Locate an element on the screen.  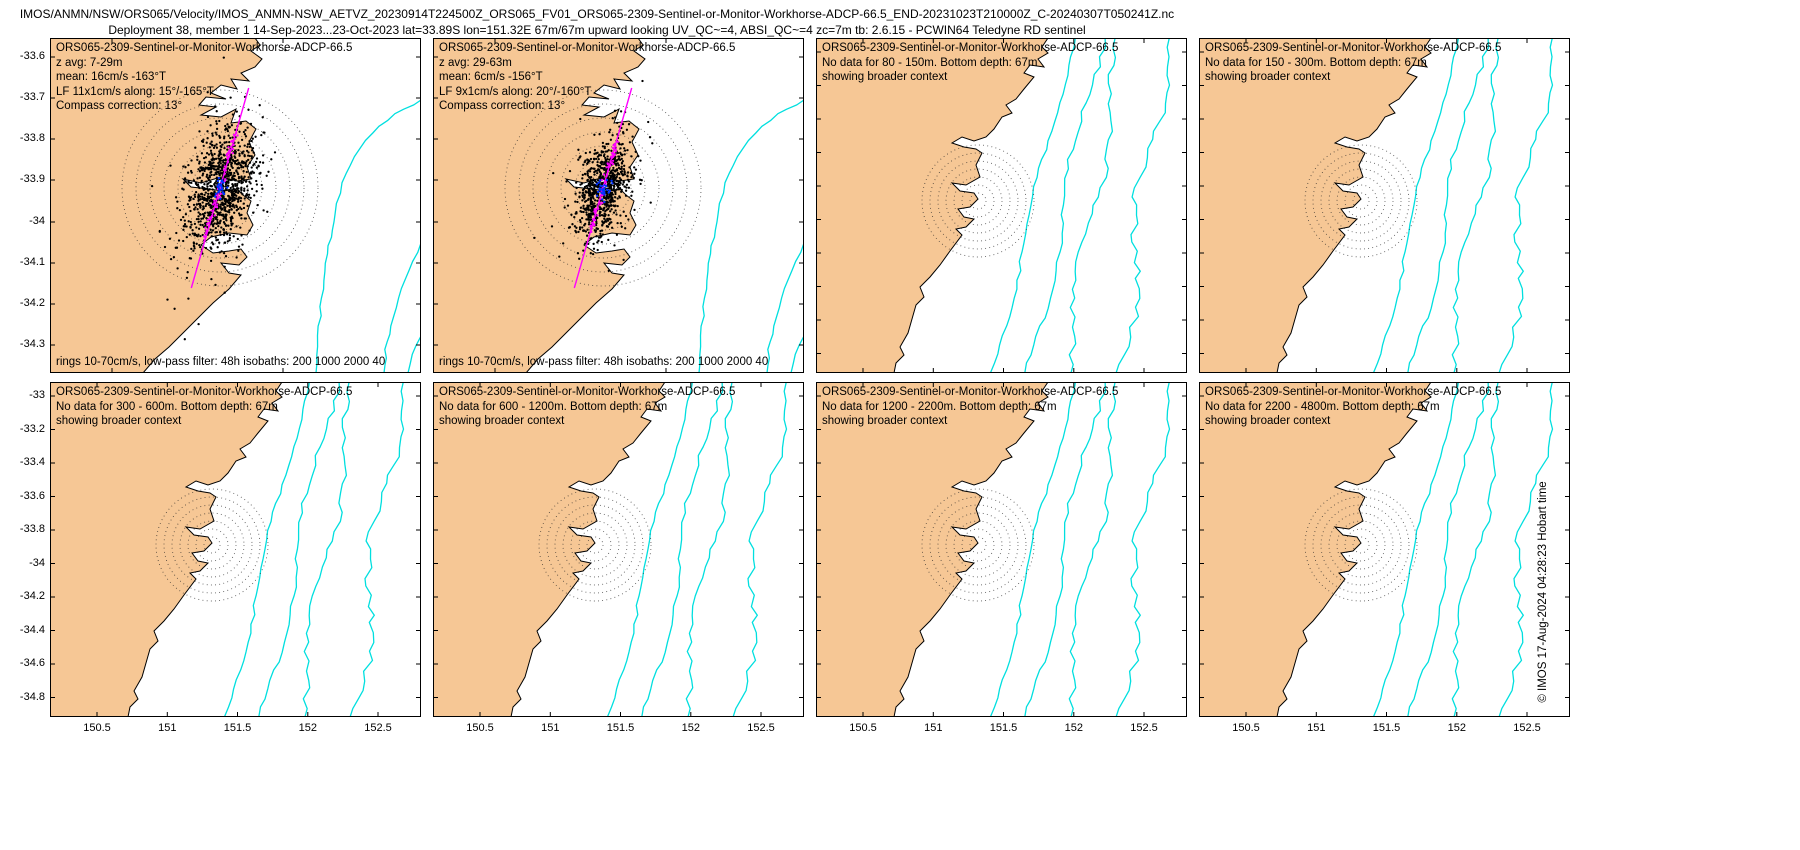
y-tick-label: -34.1 is located at coordinates (32, 262).